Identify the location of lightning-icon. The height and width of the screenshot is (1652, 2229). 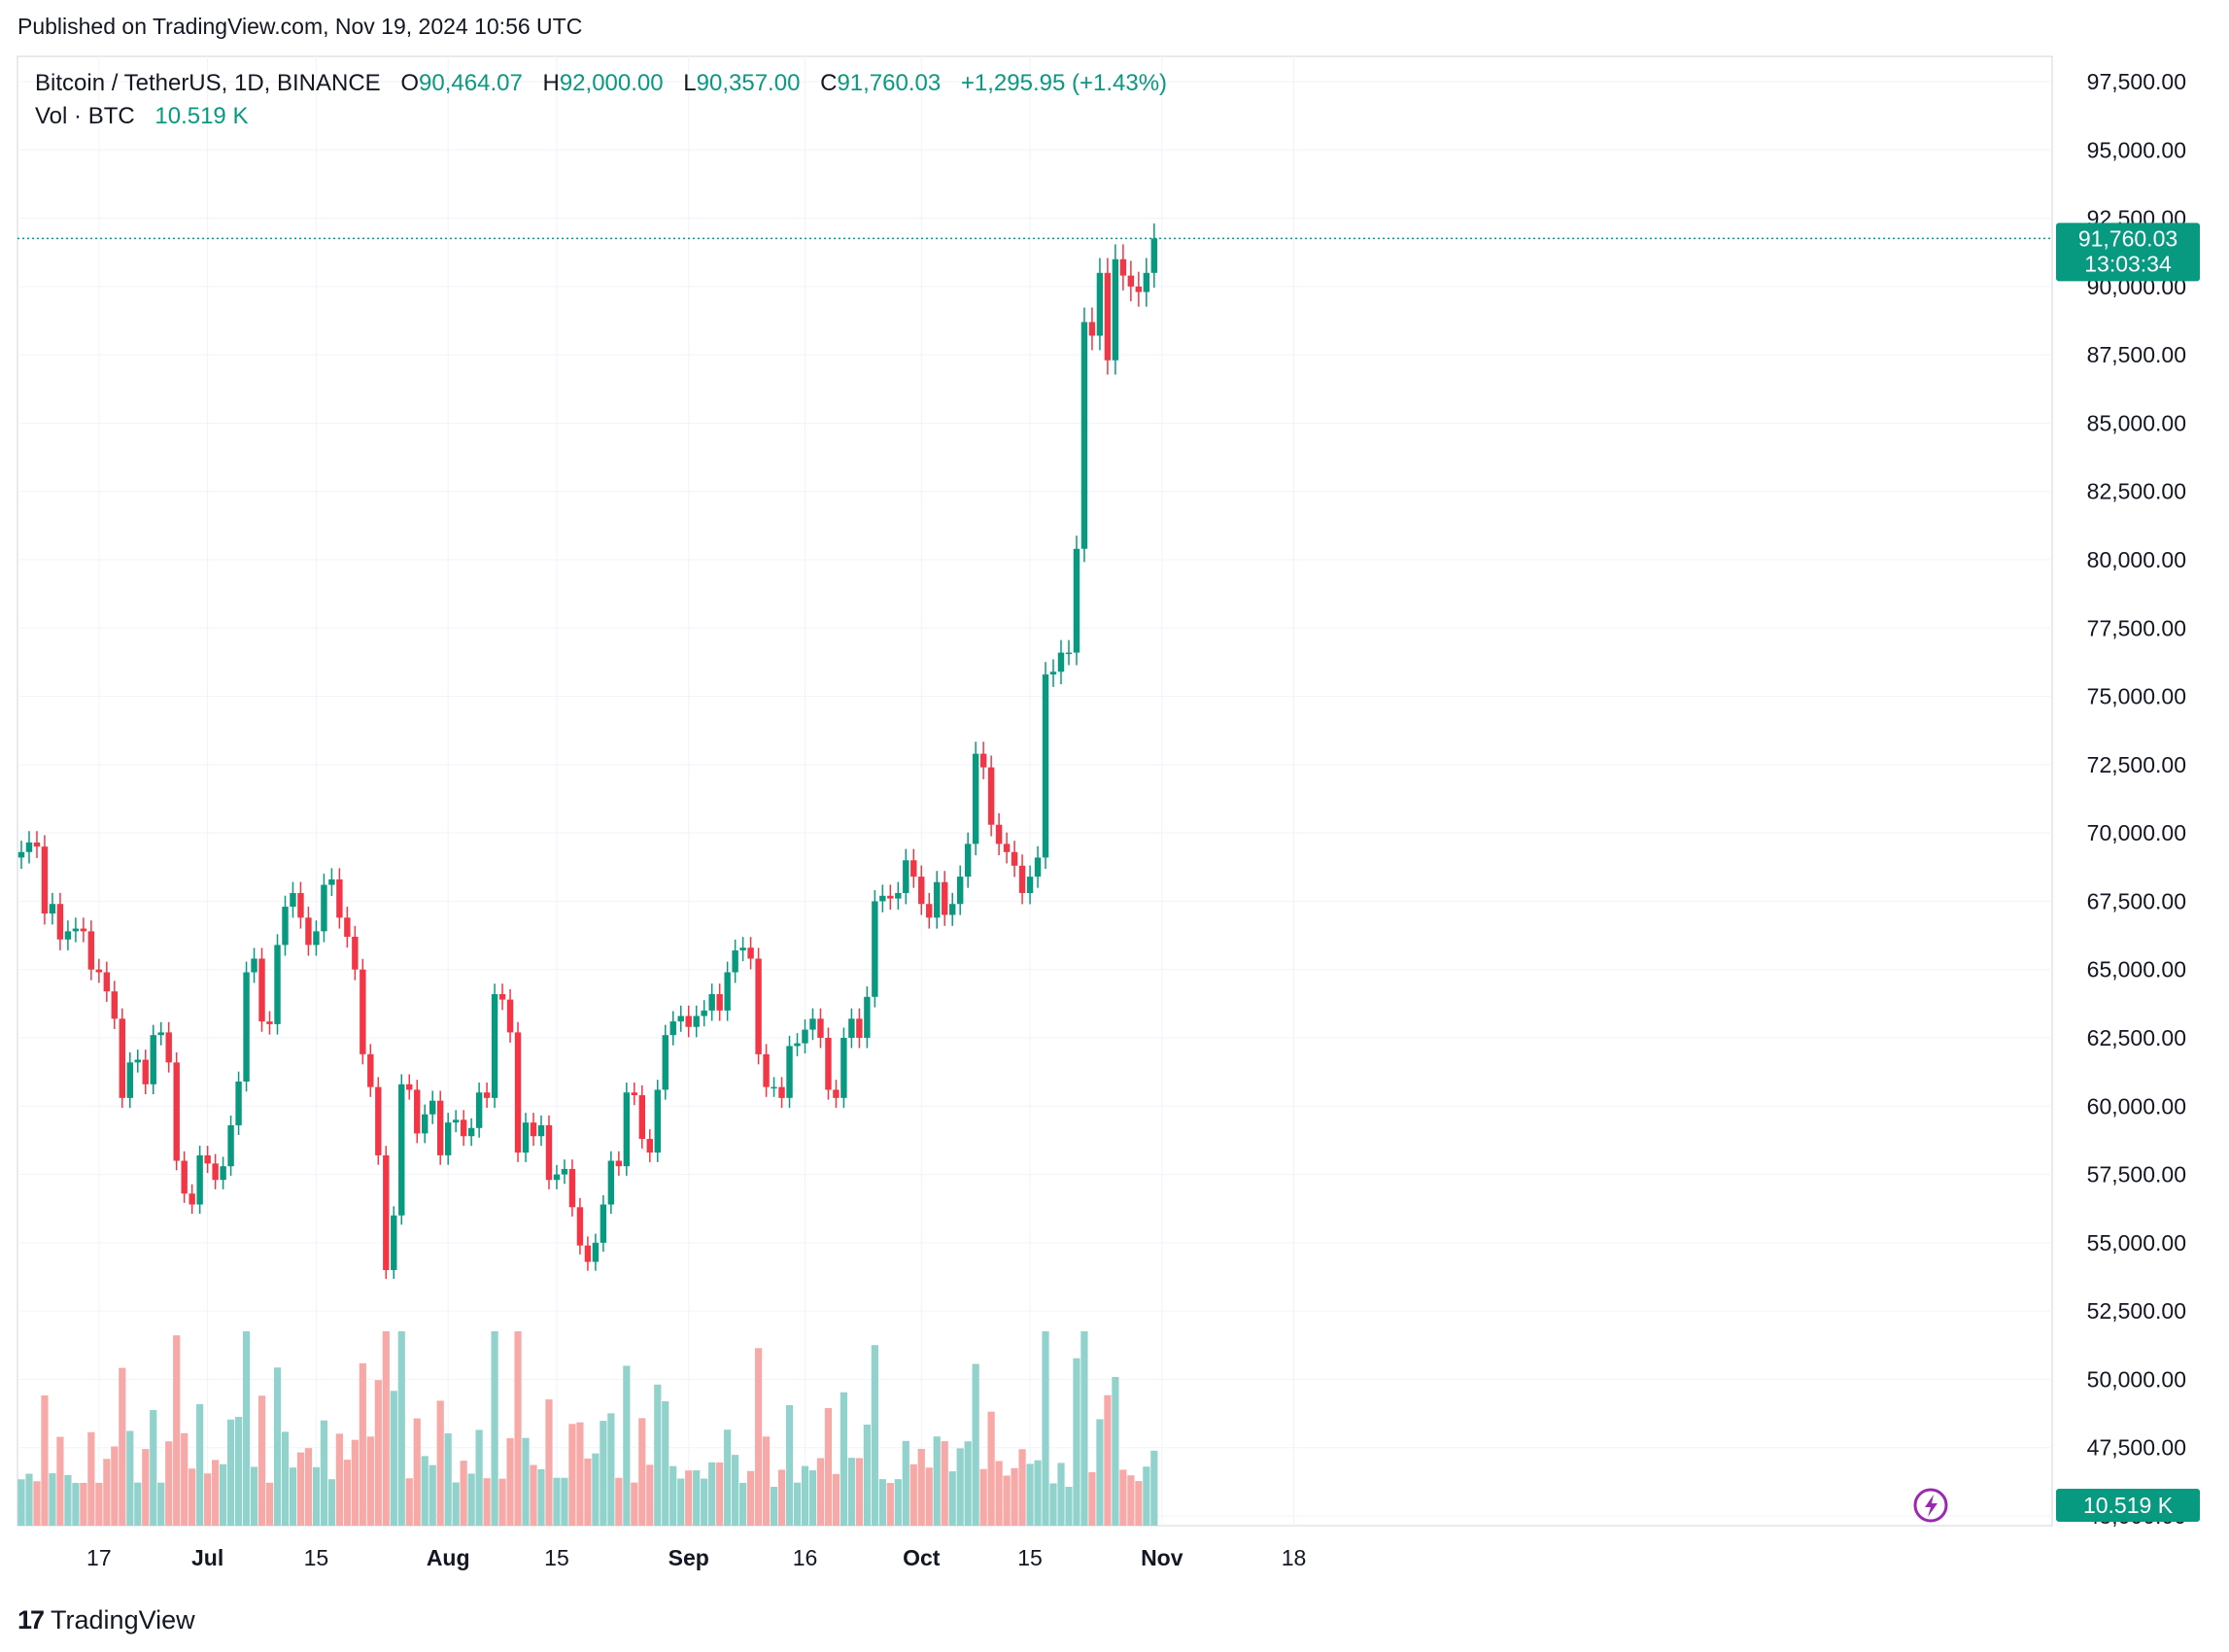
(1930, 1506).